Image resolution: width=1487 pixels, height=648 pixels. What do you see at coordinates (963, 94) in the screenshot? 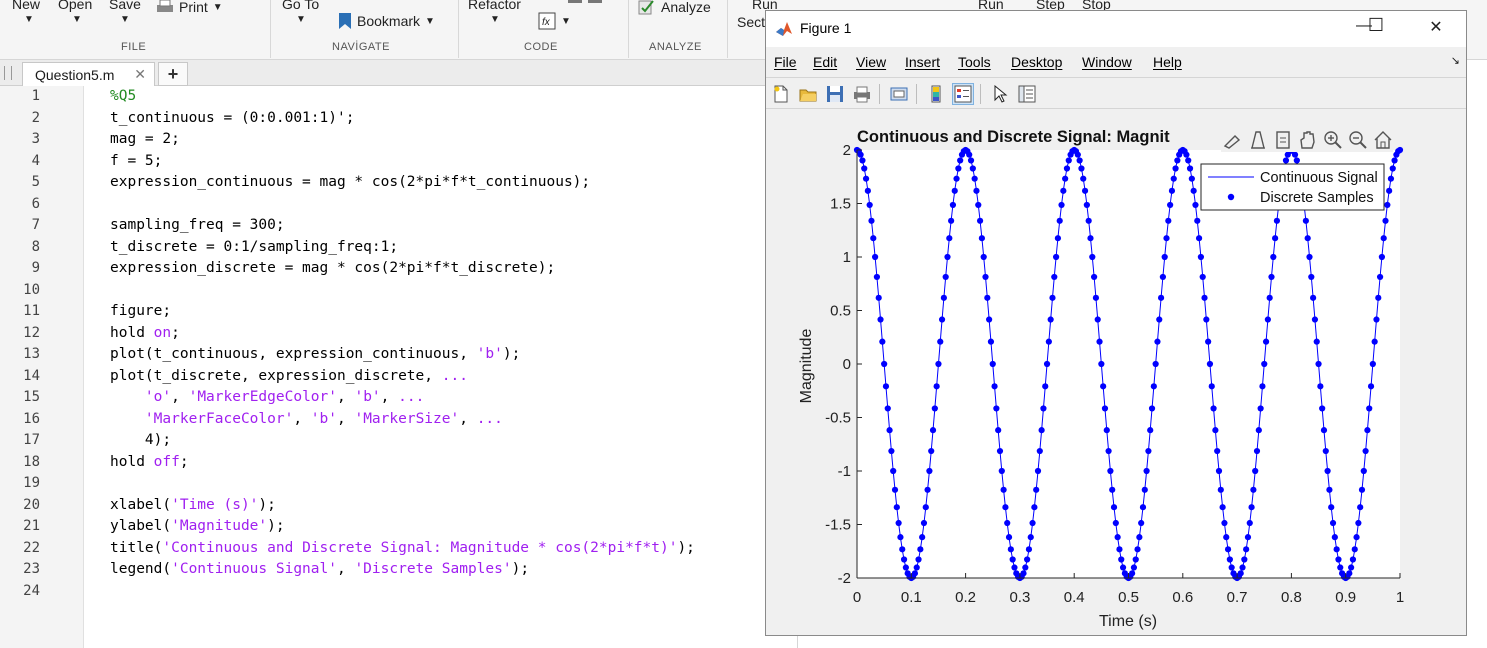
I see `legend-icon` at bounding box center [963, 94].